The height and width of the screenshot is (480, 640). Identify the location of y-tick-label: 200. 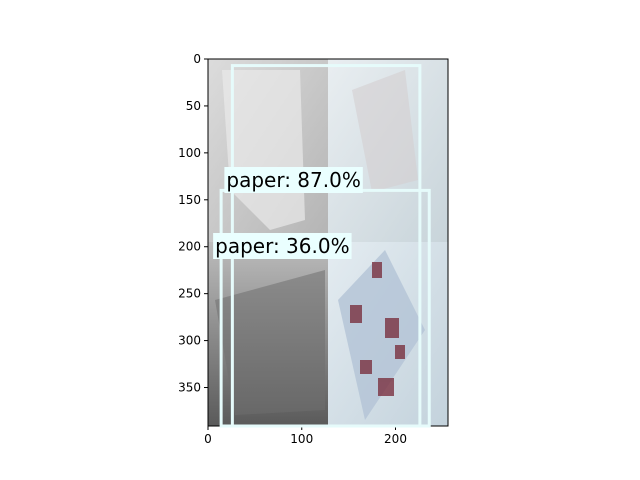
(189, 247).